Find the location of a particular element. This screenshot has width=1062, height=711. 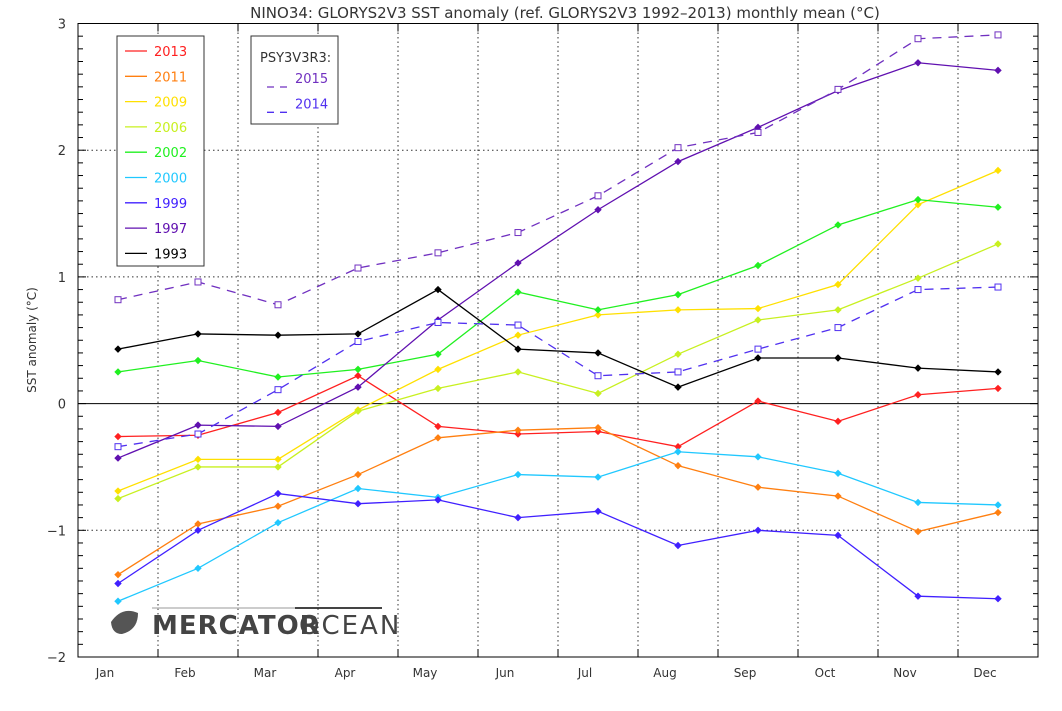

x-tick-label: May is located at coordinates (425, 673).